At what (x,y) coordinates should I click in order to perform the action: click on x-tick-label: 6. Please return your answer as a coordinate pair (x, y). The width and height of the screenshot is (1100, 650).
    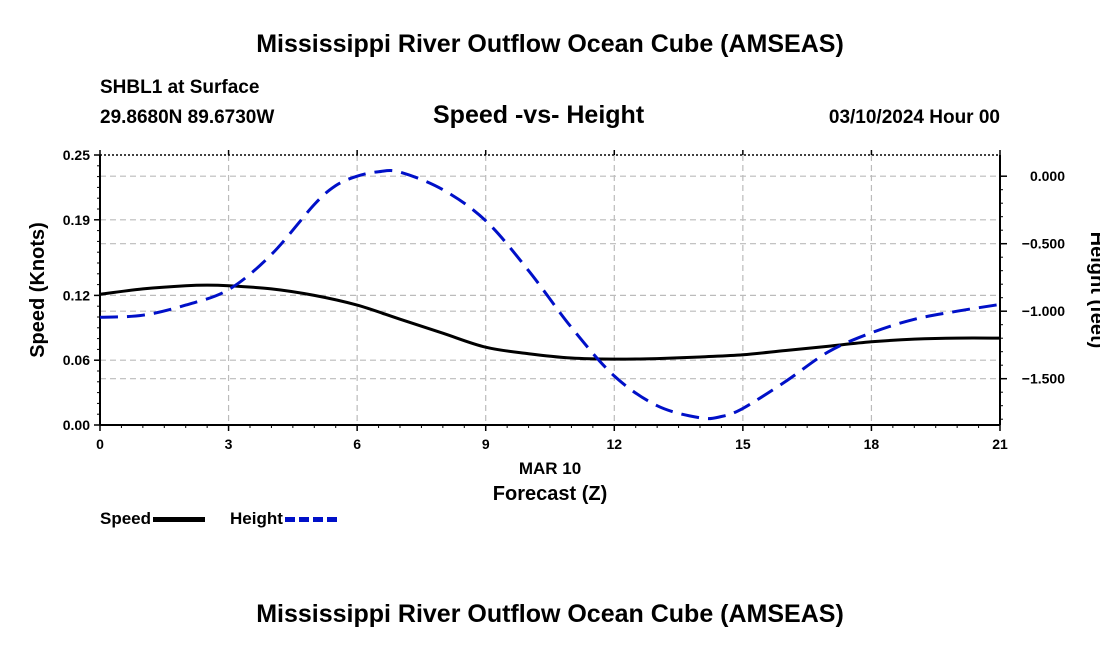
    Looking at the image, I should click on (357, 444).